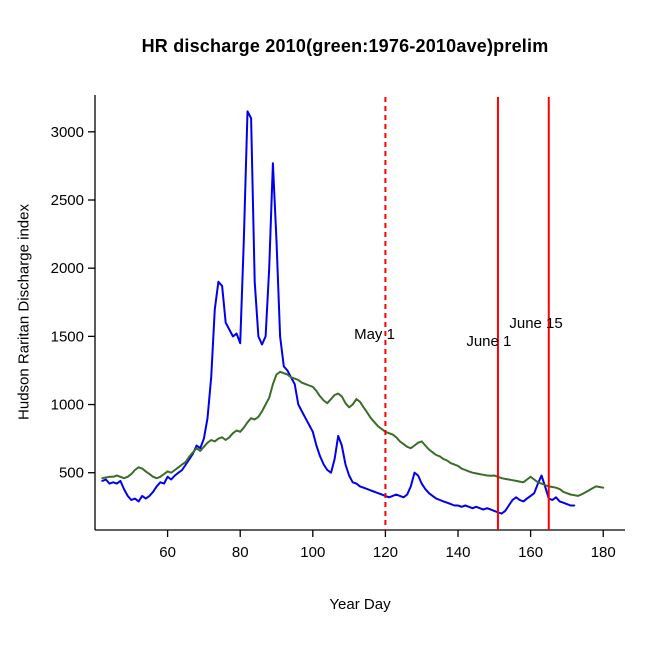 The image size is (650, 650). I want to click on x-tick-label: 180, so click(603, 552).